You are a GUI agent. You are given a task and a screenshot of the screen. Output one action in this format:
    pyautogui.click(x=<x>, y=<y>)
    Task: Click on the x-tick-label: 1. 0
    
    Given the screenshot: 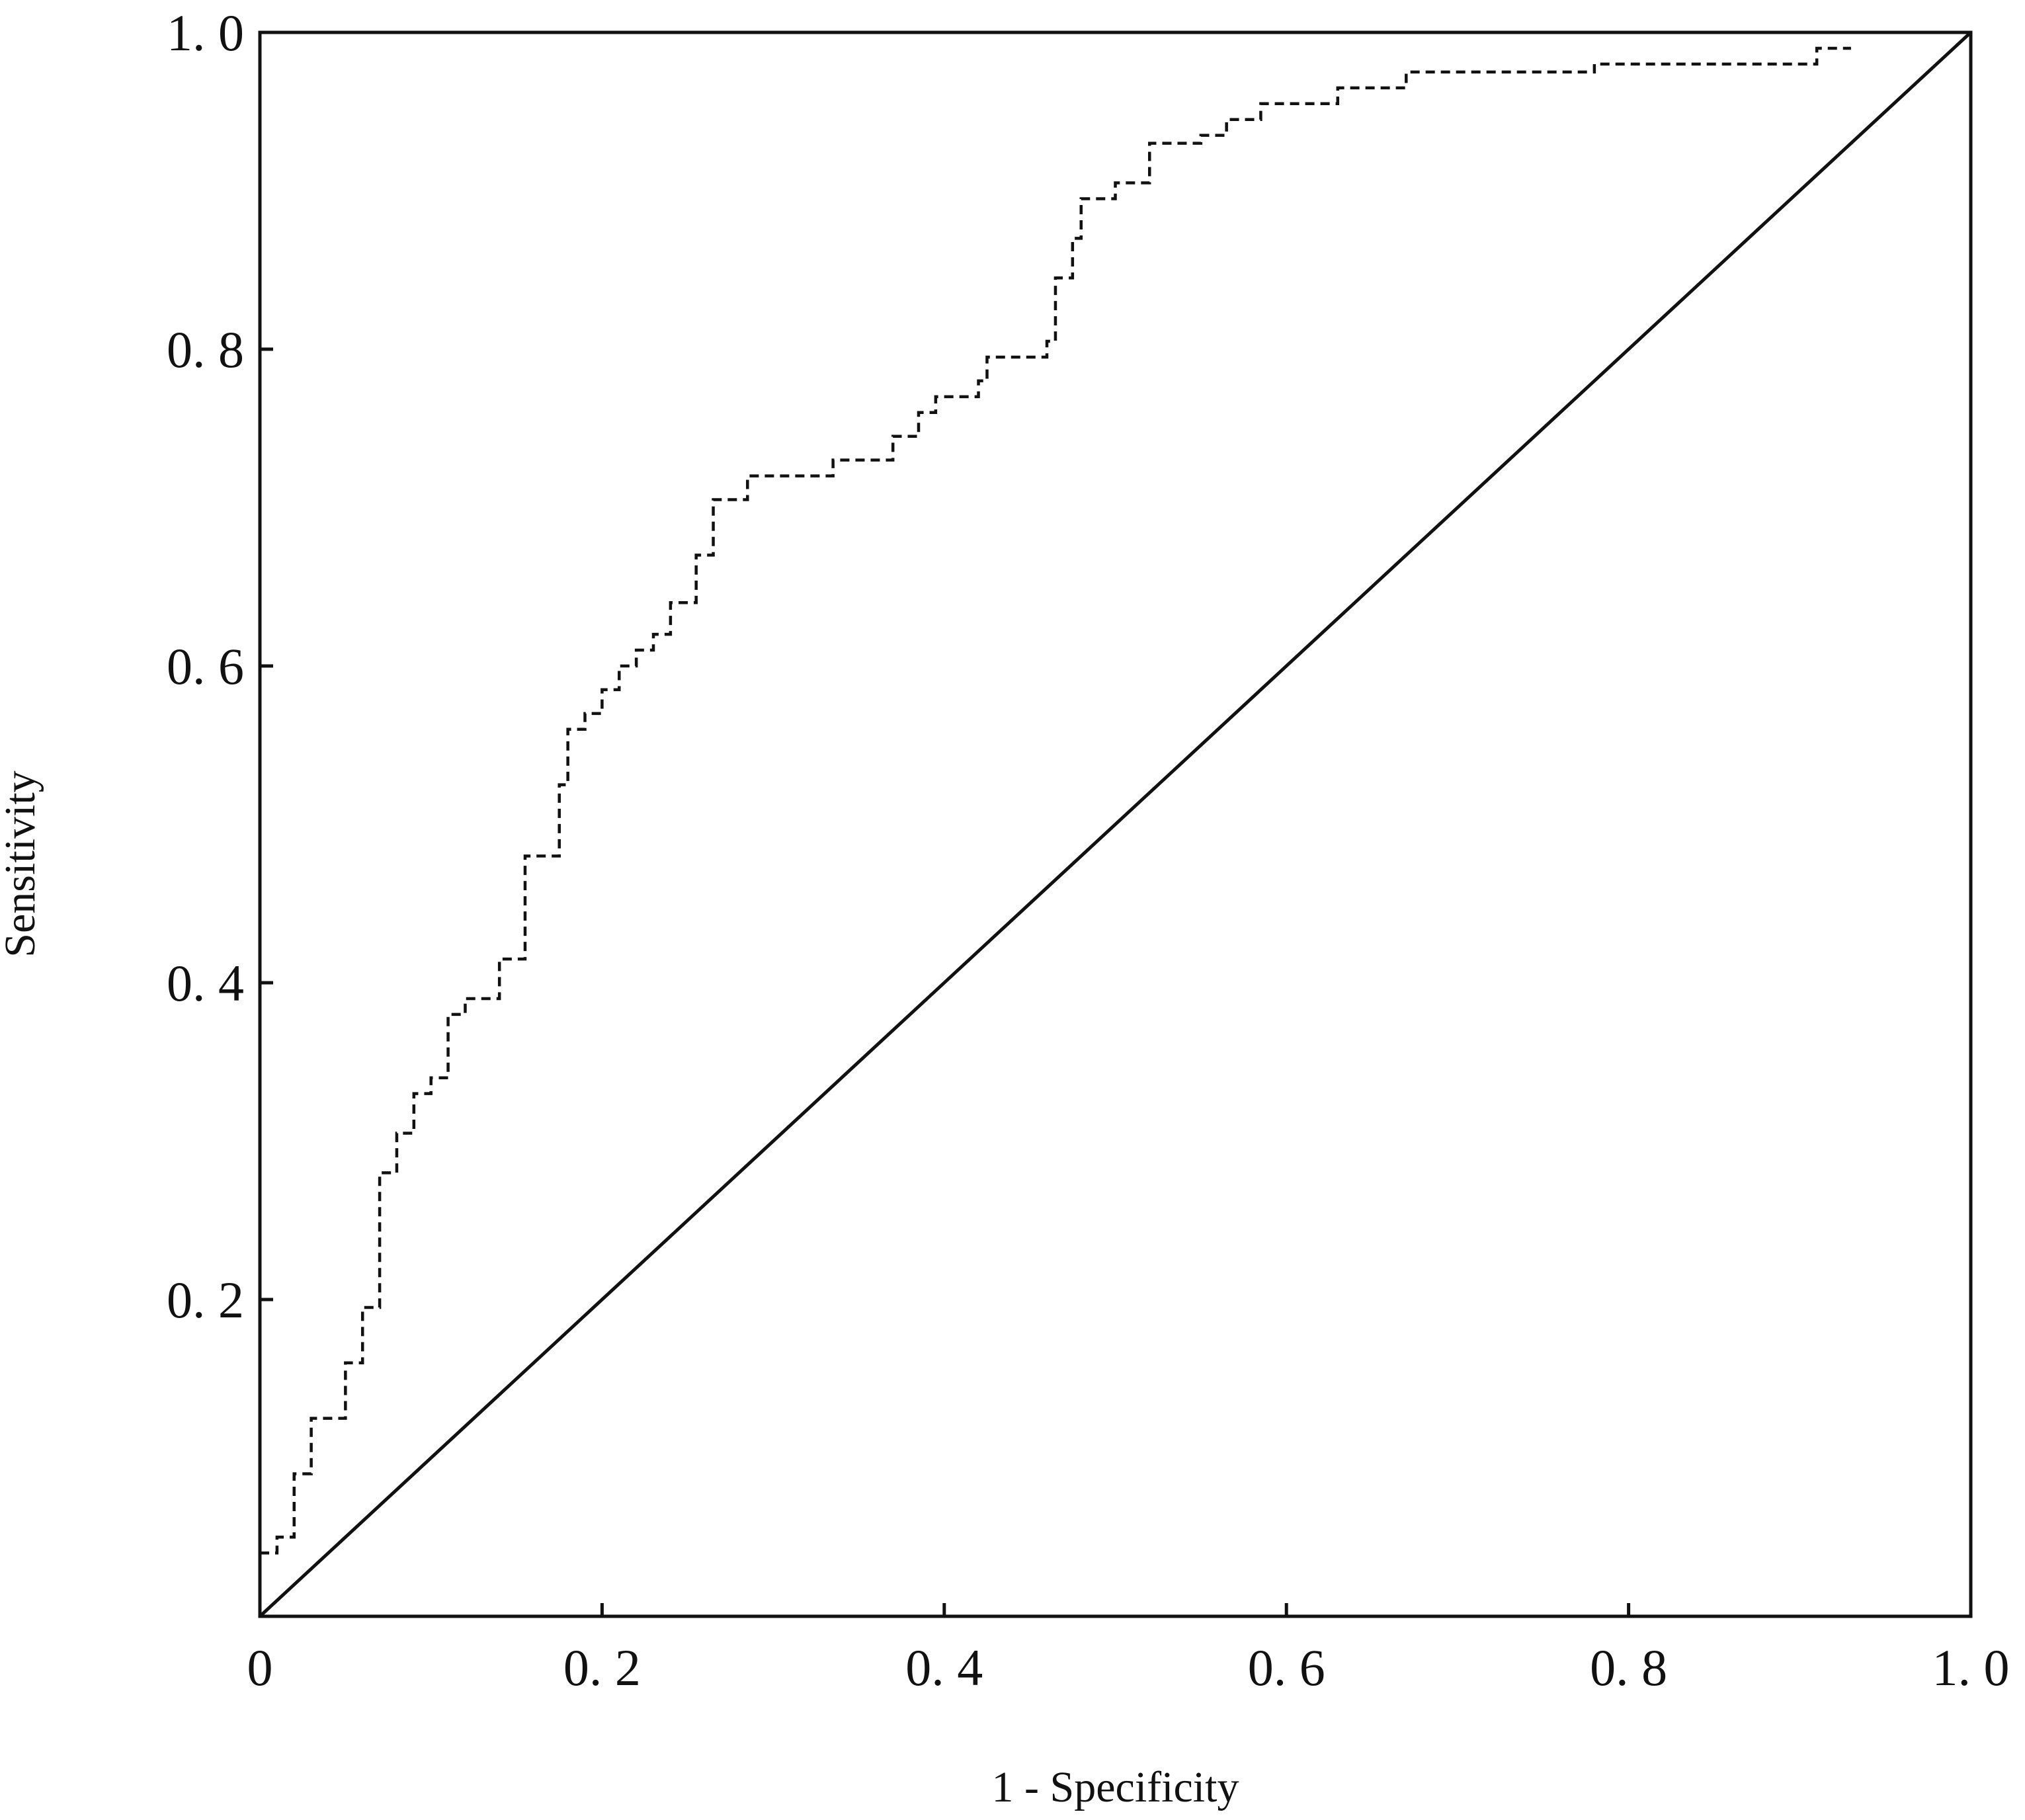 What is the action you would take?
    pyautogui.click(x=1971, y=1667)
    